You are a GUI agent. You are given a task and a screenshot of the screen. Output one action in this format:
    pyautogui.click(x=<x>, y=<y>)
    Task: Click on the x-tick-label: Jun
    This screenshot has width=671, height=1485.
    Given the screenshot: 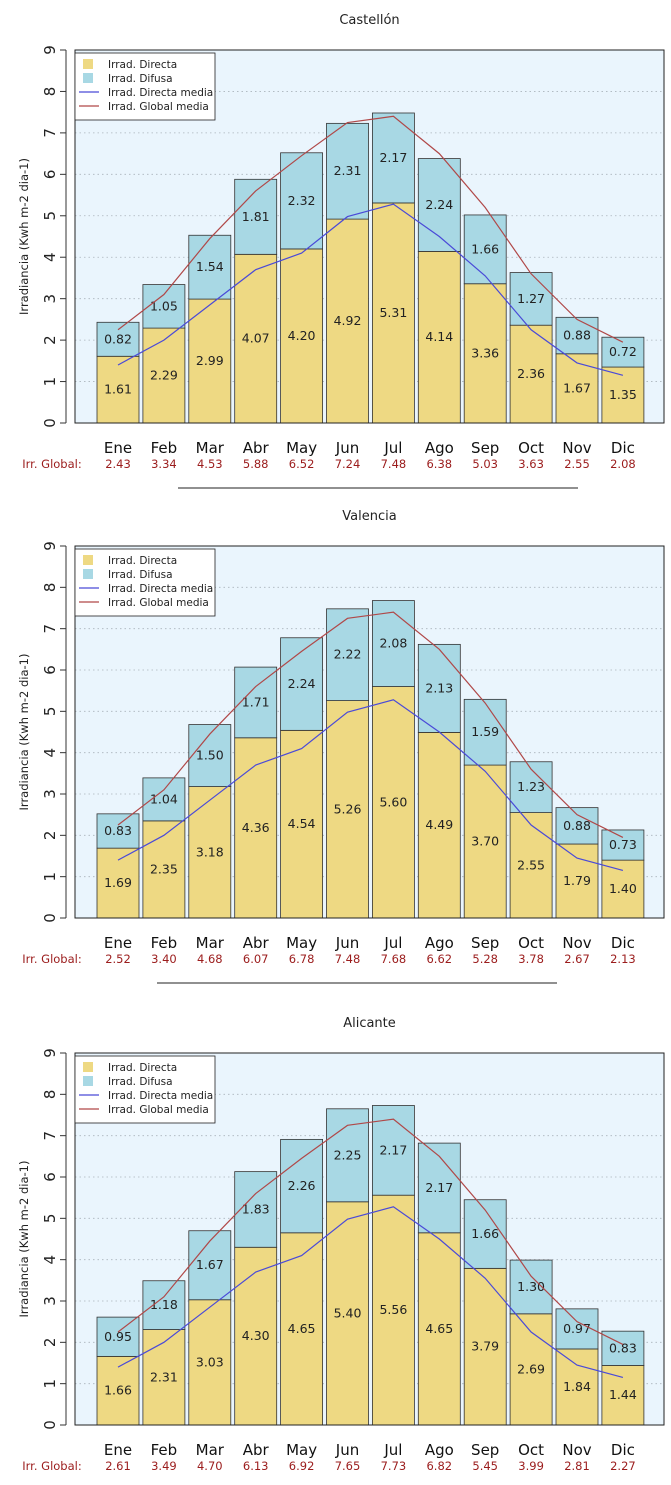 What is the action you would take?
    pyautogui.click(x=347, y=448)
    